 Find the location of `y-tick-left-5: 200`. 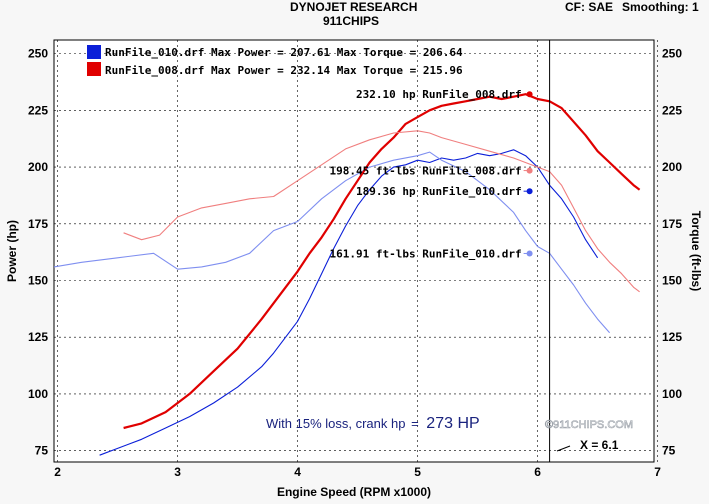

y-tick-left-5: 200 is located at coordinates (38, 167).